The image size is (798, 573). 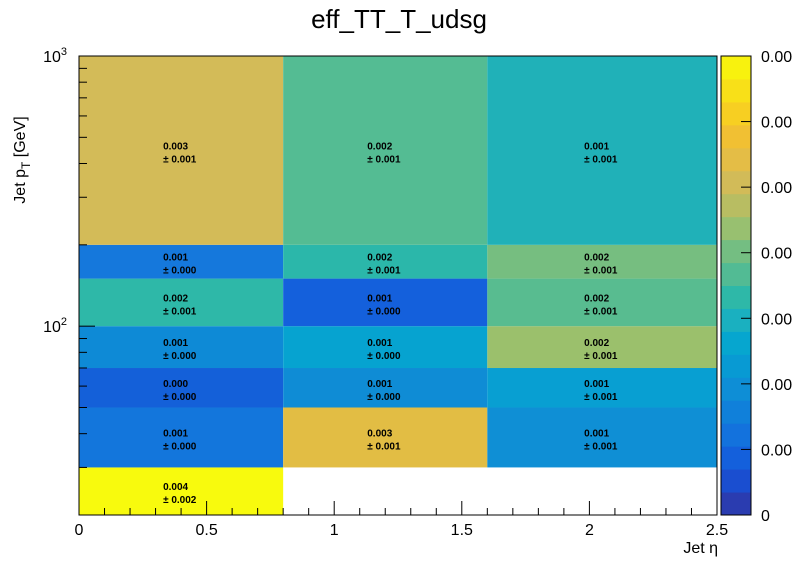 I want to click on x-tick-label: 1, so click(x=334, y=530).